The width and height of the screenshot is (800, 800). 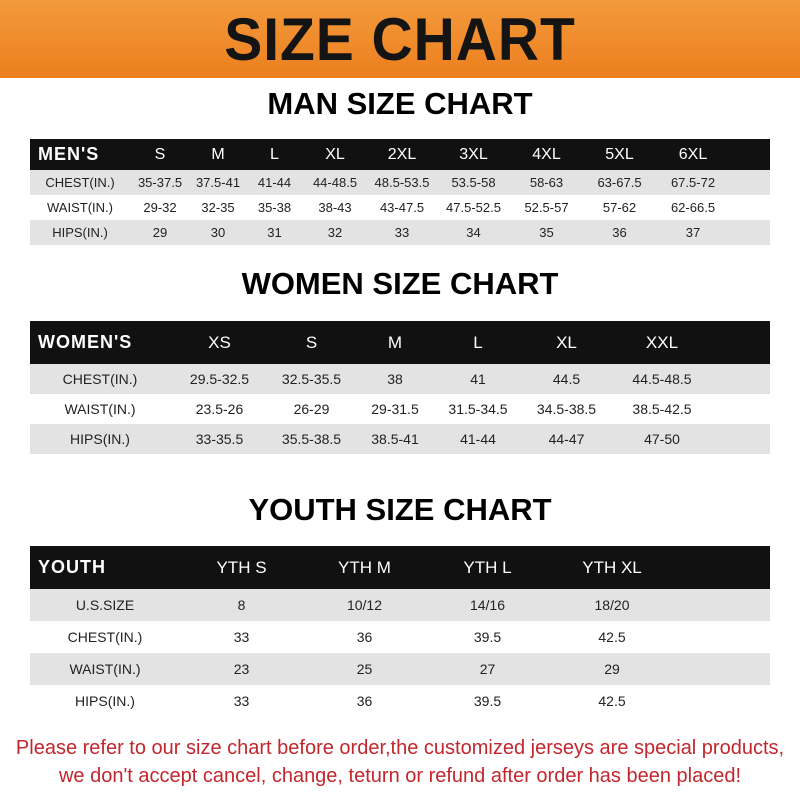 What do you see at coordinates (364, 669) in the screenshot?
I see `table-cell: 25` at bounding box center [364, 669].